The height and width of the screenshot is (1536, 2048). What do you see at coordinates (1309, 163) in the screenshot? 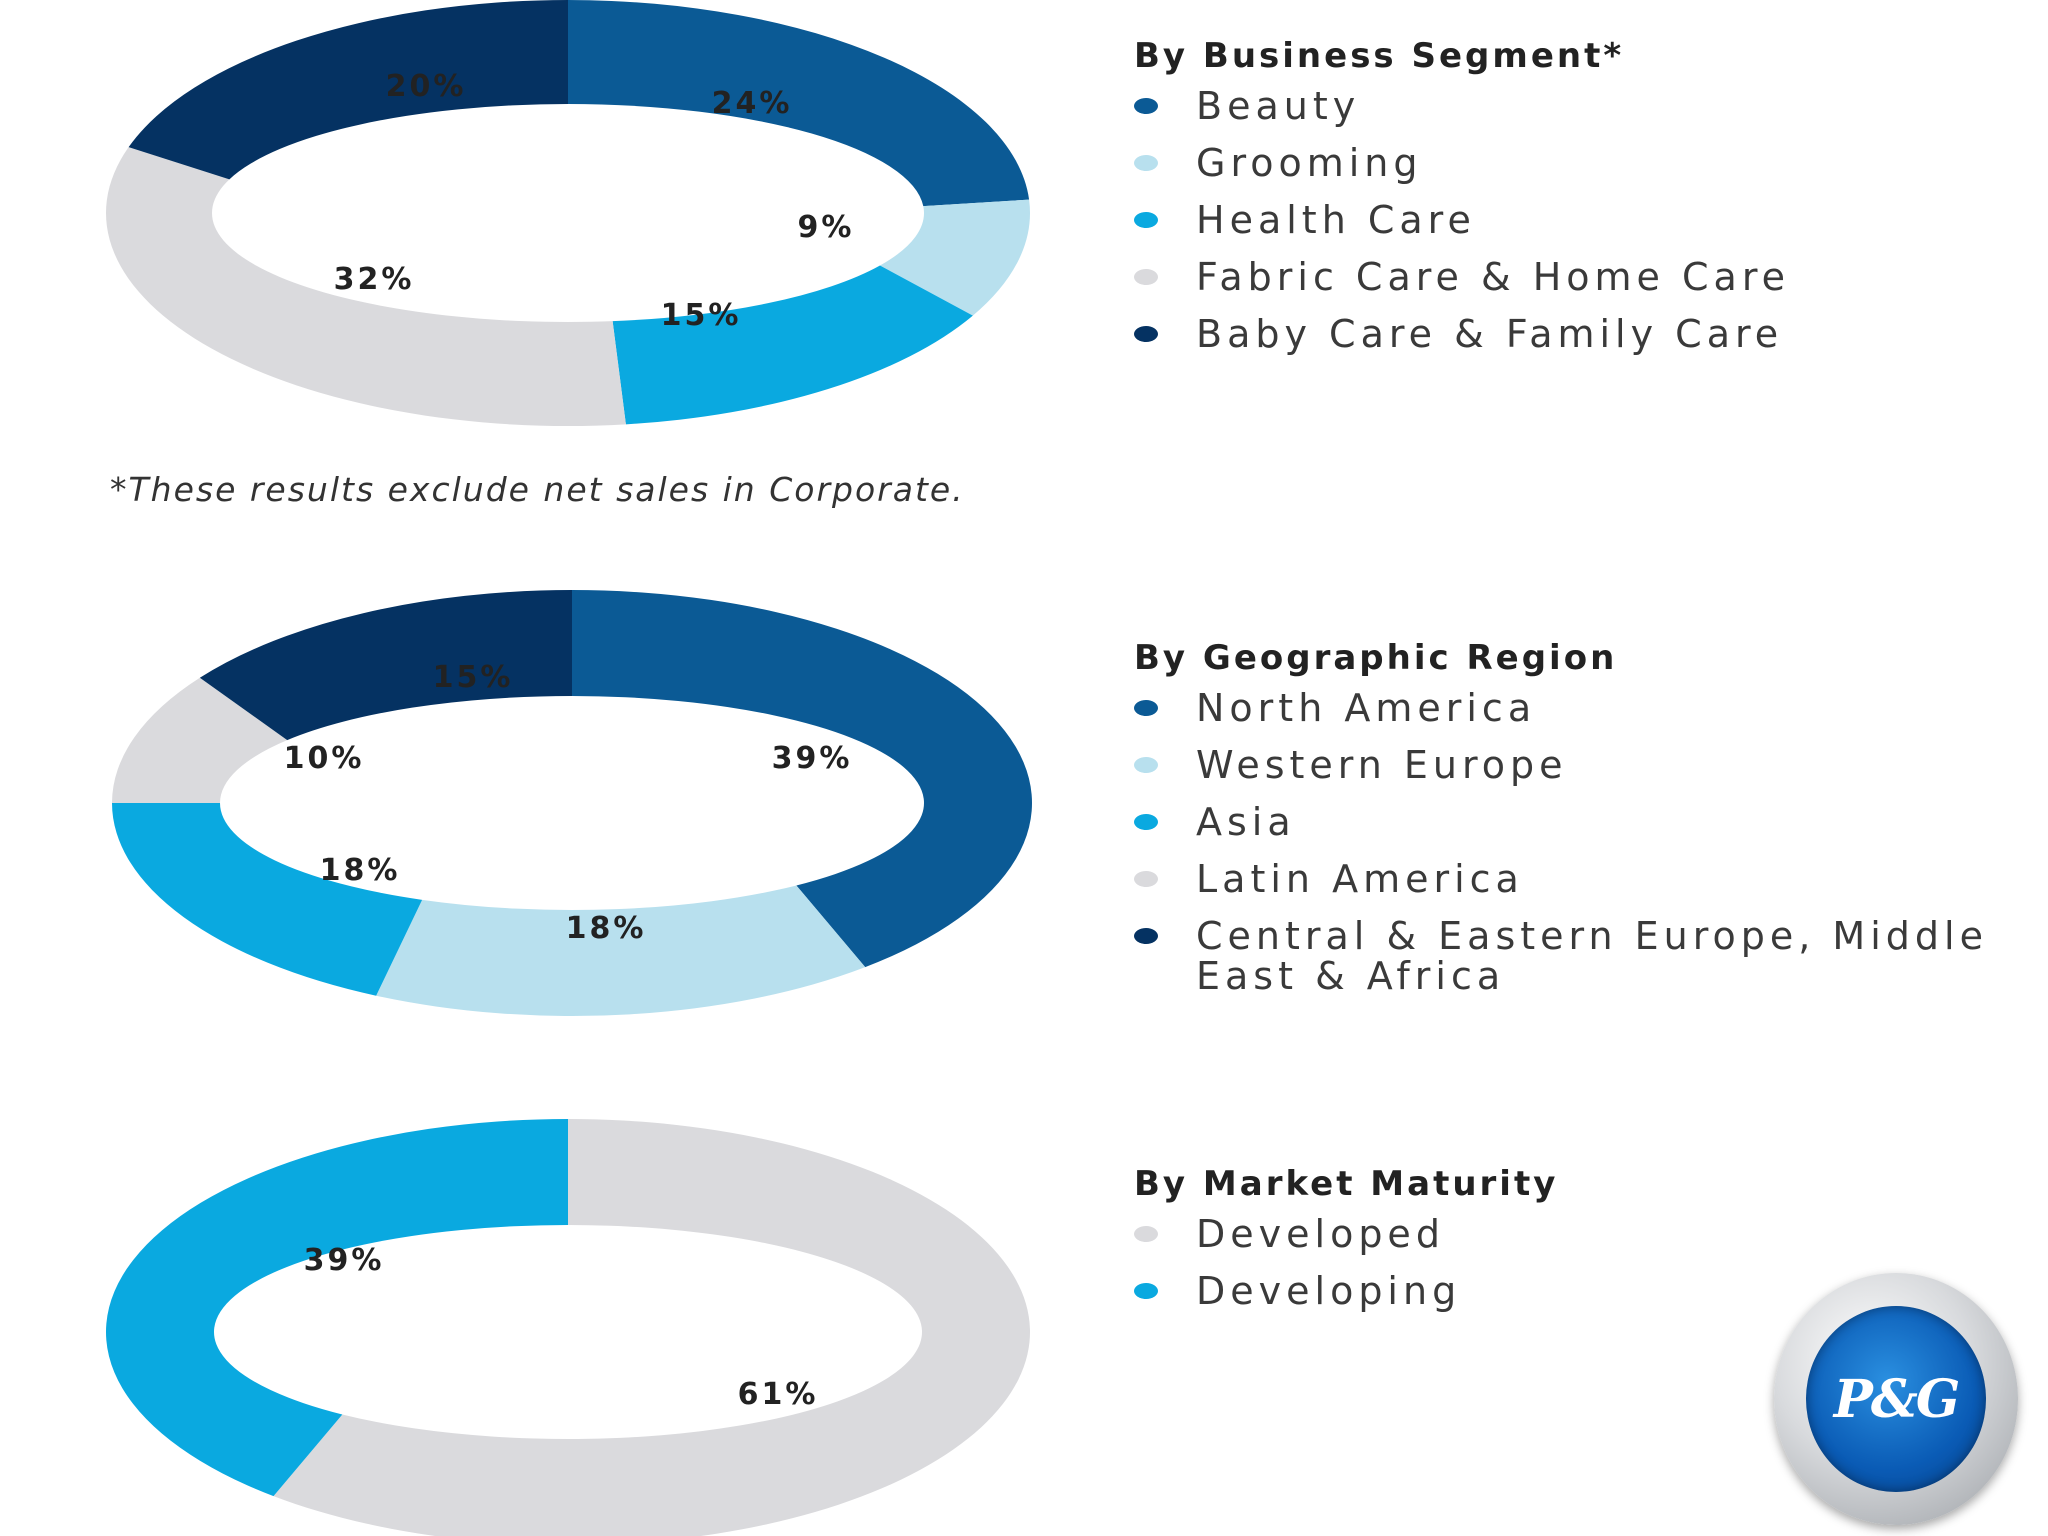
I see `legend-label-grooming: Grooming` at bounding box center [1309, 163].